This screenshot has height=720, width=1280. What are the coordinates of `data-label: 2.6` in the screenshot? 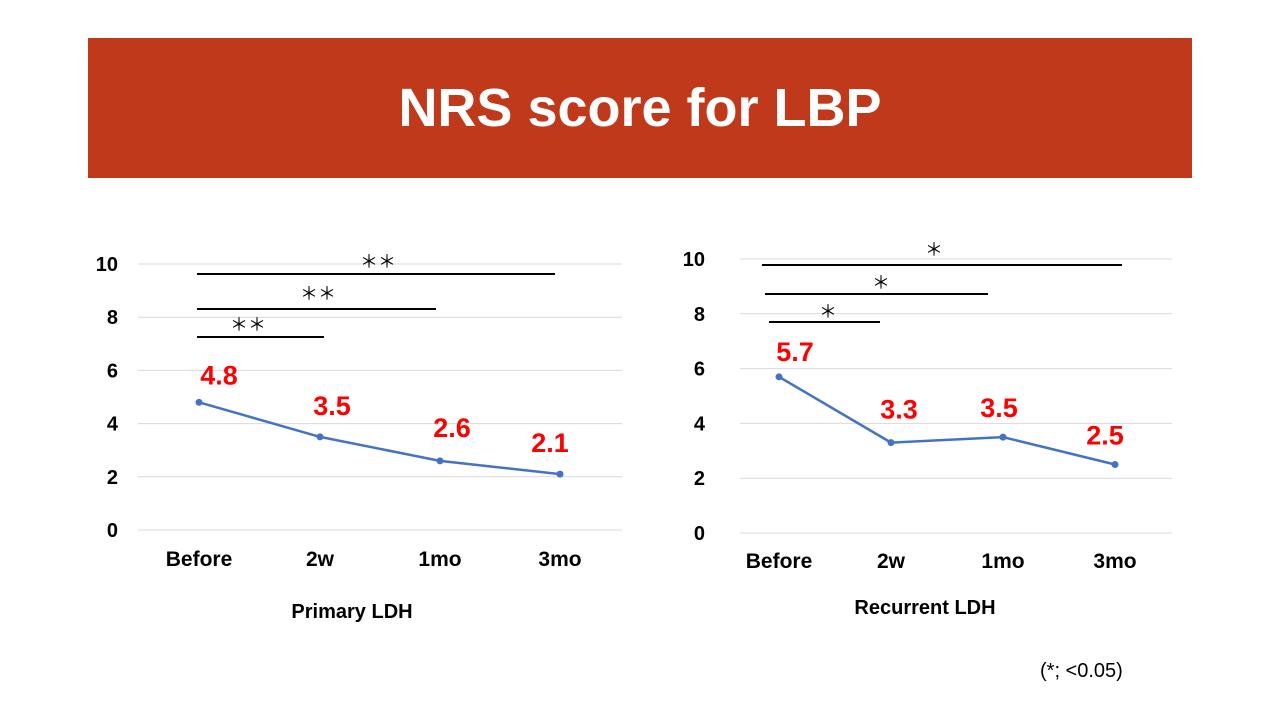 It's located at (452, 428).